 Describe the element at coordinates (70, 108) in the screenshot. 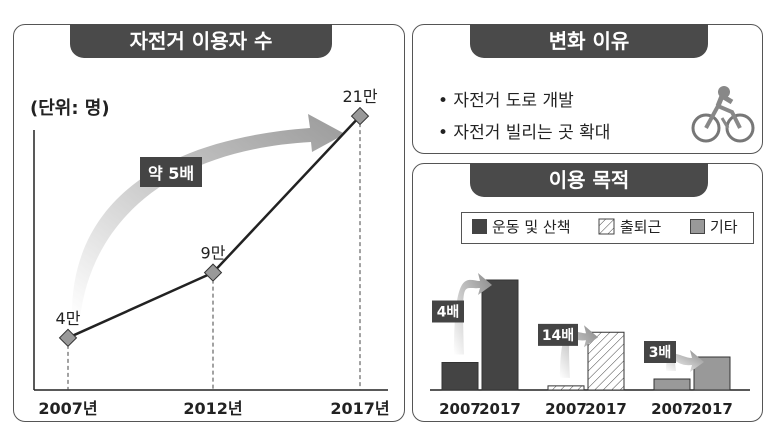

I see `unit-label: (단위: 명)` at that location.